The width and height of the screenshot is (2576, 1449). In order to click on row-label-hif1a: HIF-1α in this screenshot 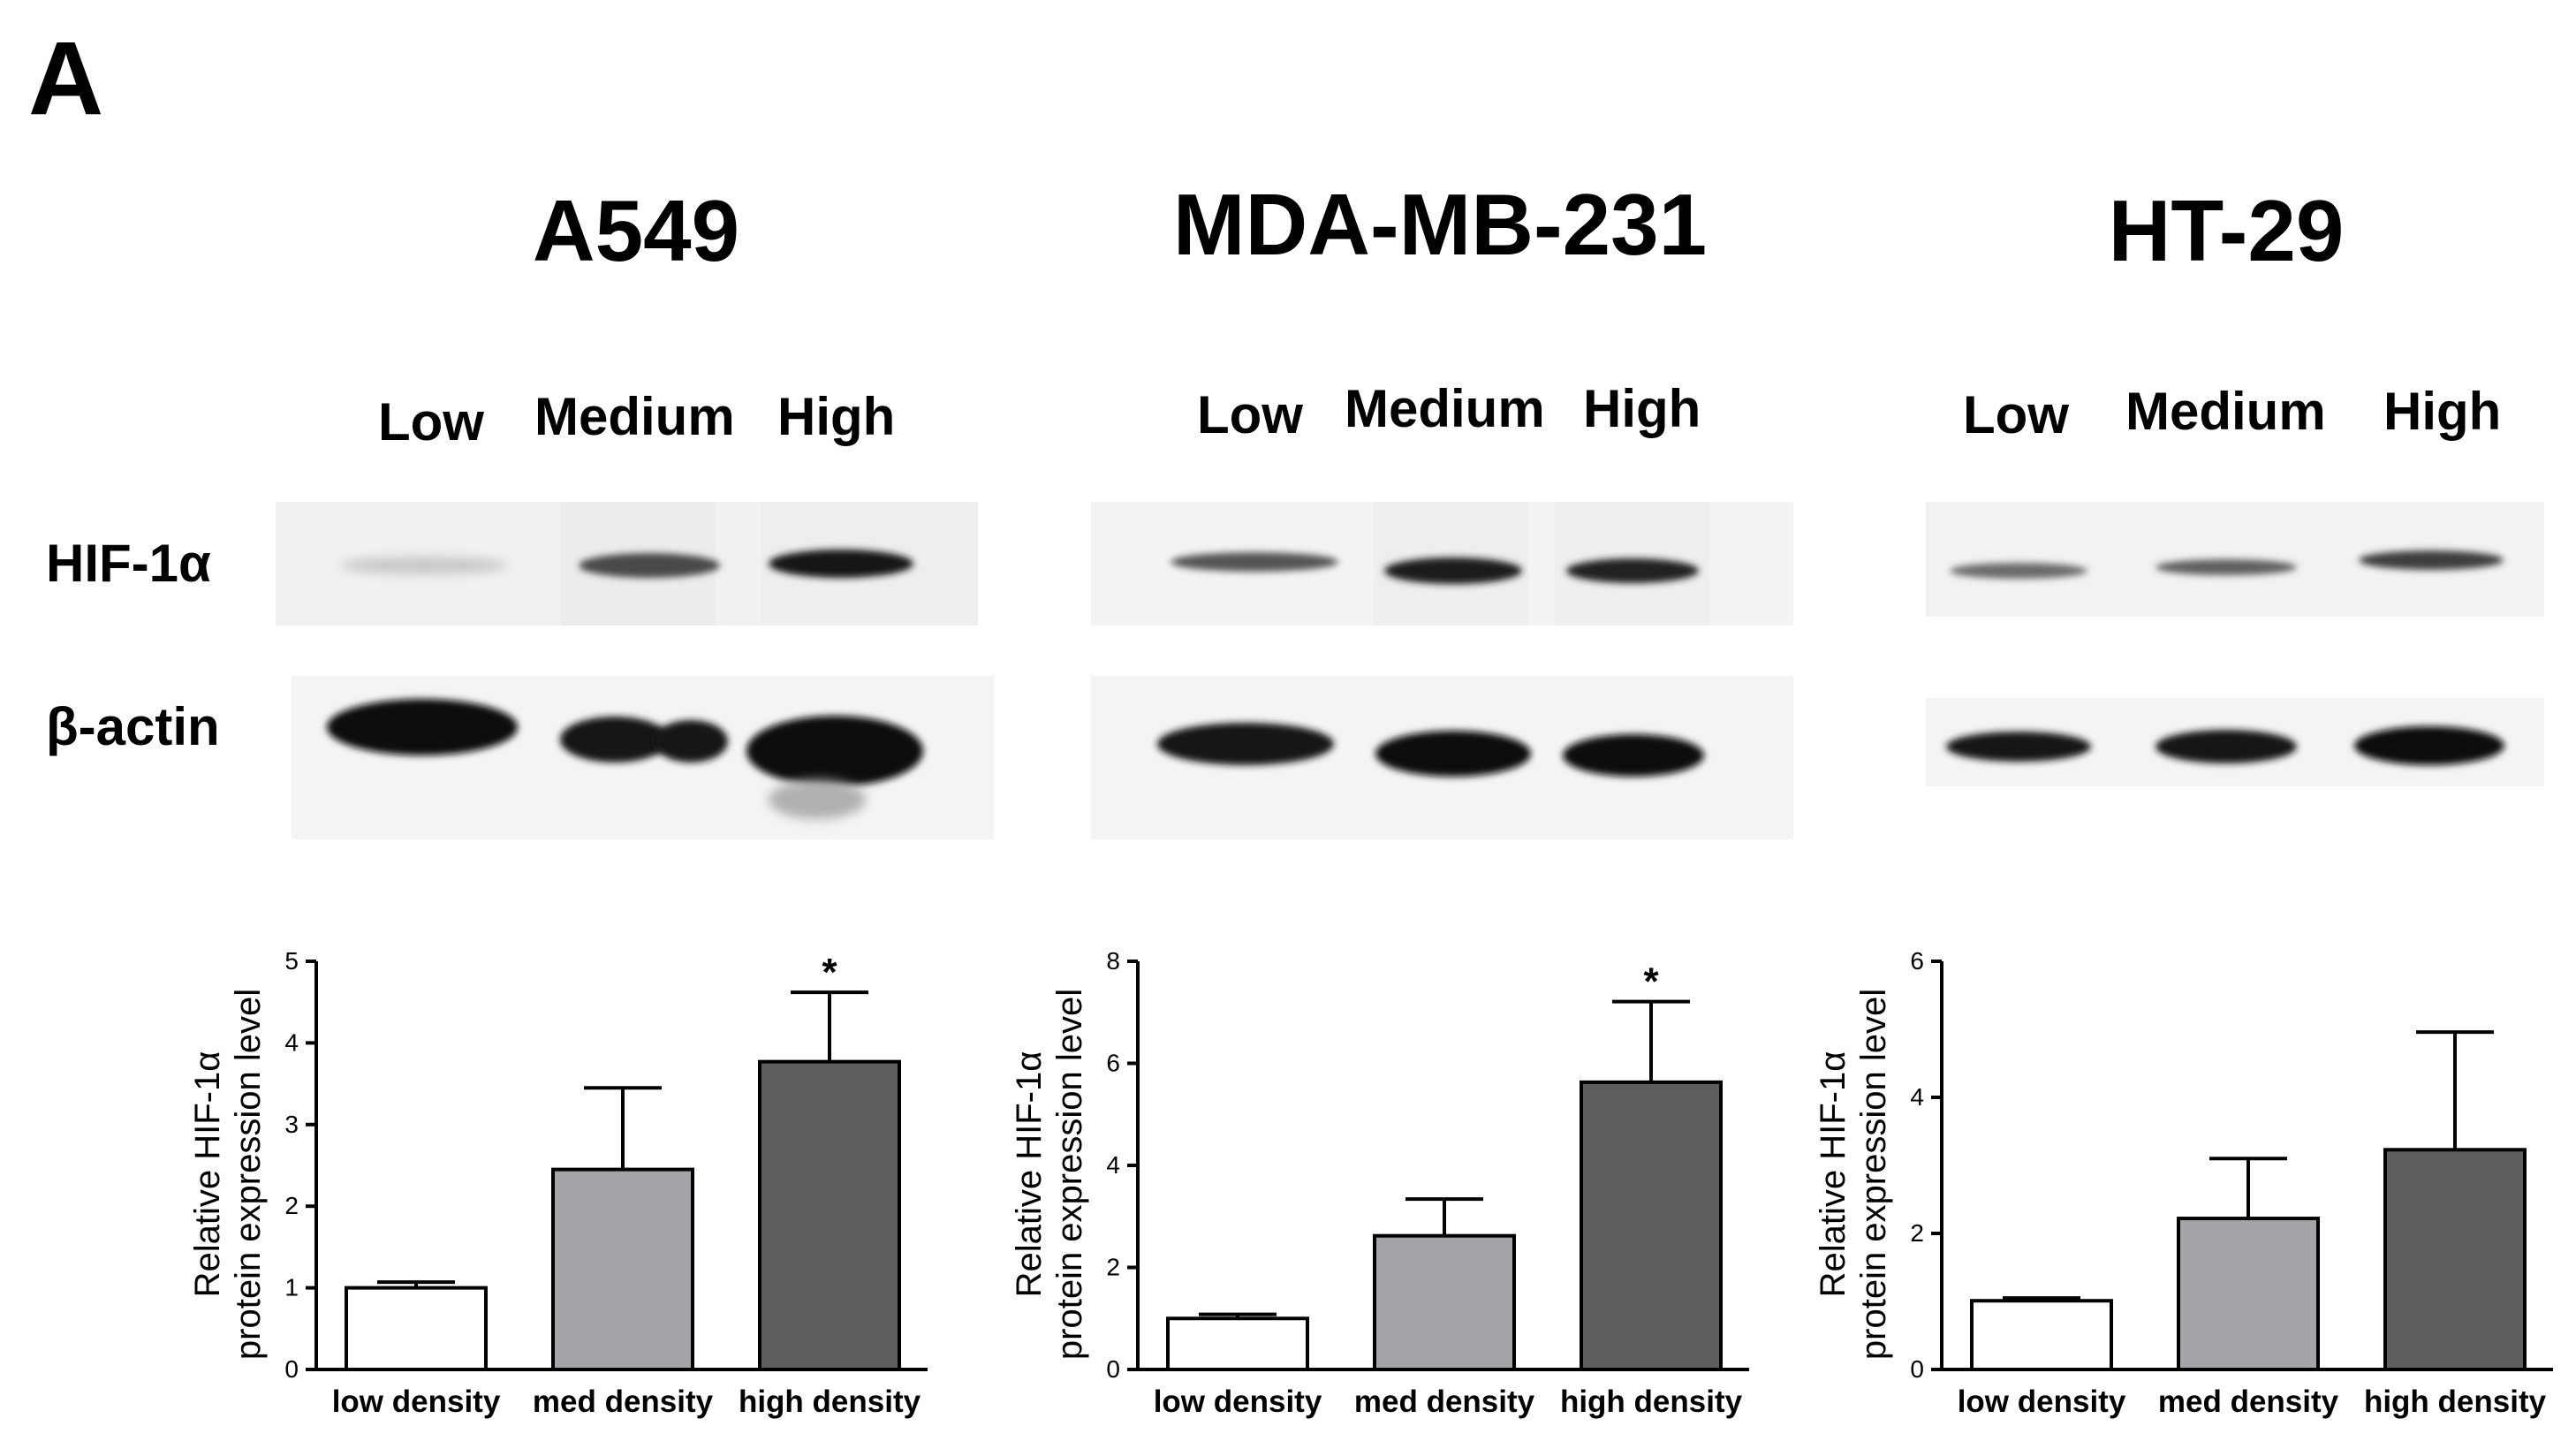, I will do `click(128, 563)`.